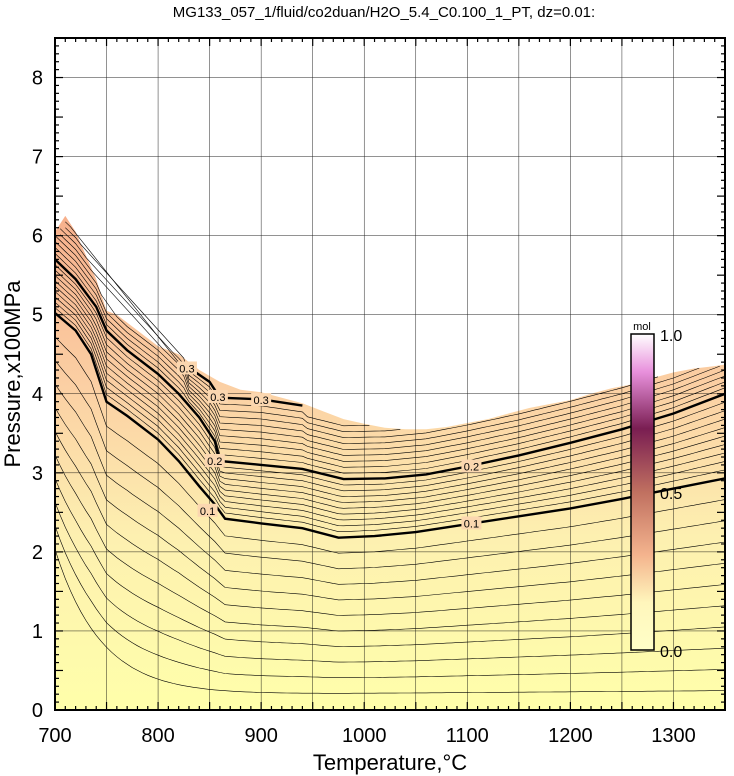 The height and width of the screenshot is (776, 734). What do you see at coordinates (671, 652) in the screenshot?
I see `colorbar-label-min: 0.0` at bounding box center [671, 652].